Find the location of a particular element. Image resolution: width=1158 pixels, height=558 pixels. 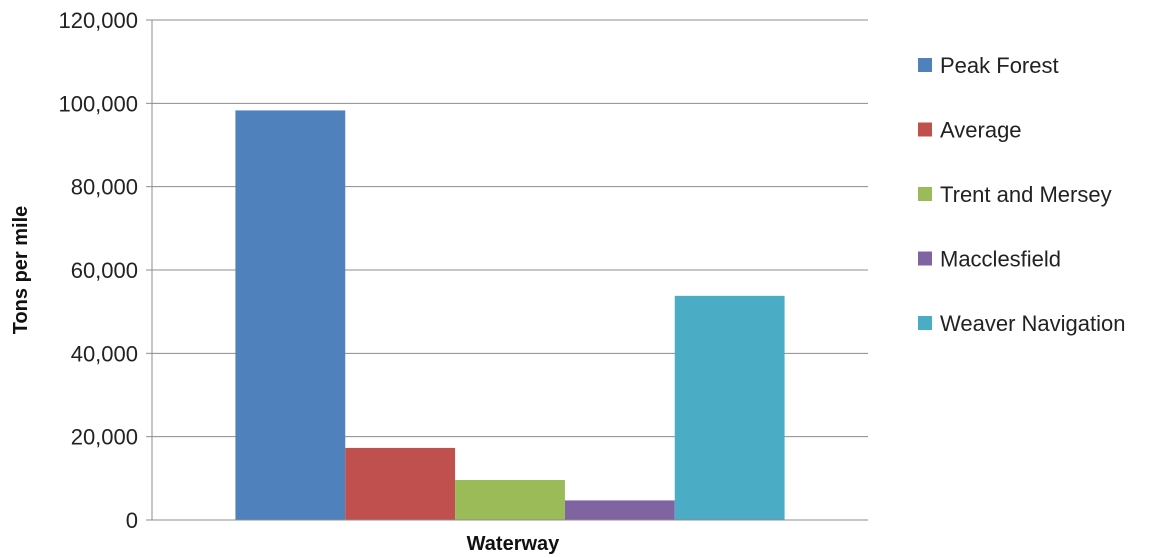

y-tick-label: 0 is located at coordinates (132, 520).